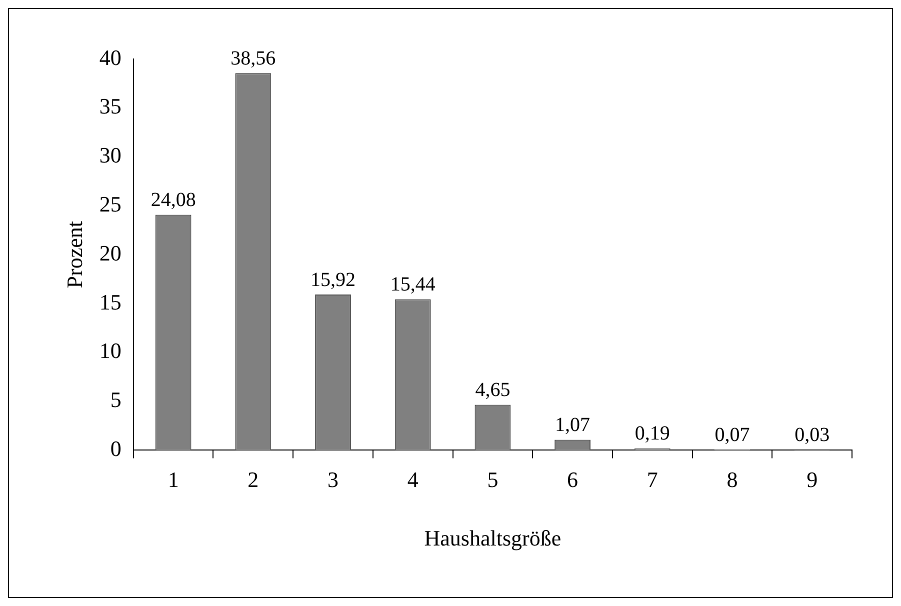 The height and width of the screenshot is (606, 901). I want to click on y-tick-label: 25, so click(110, 203).